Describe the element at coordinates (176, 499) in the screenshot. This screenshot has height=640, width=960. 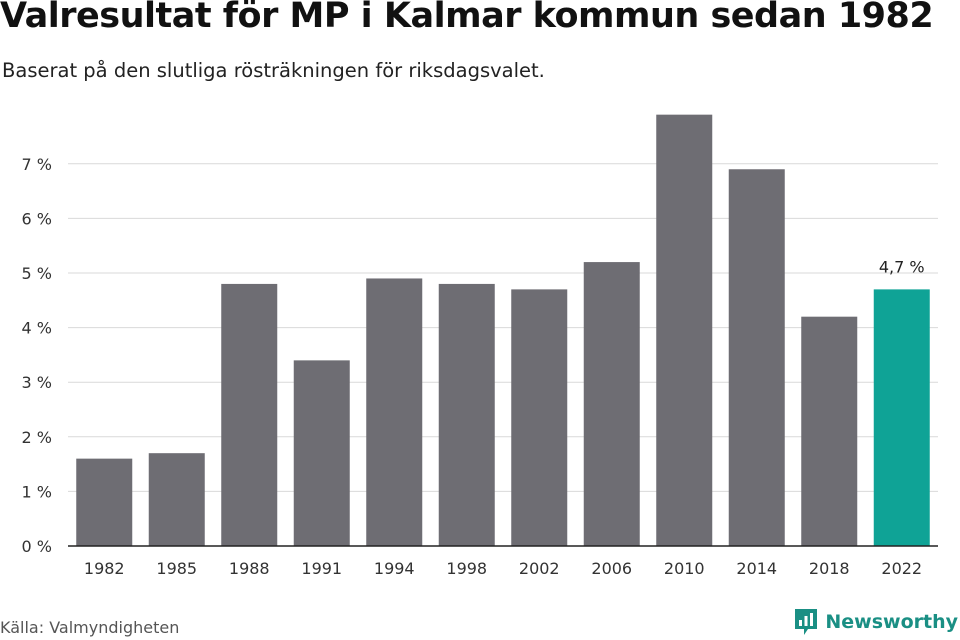
I see `bar-1985` at that location.